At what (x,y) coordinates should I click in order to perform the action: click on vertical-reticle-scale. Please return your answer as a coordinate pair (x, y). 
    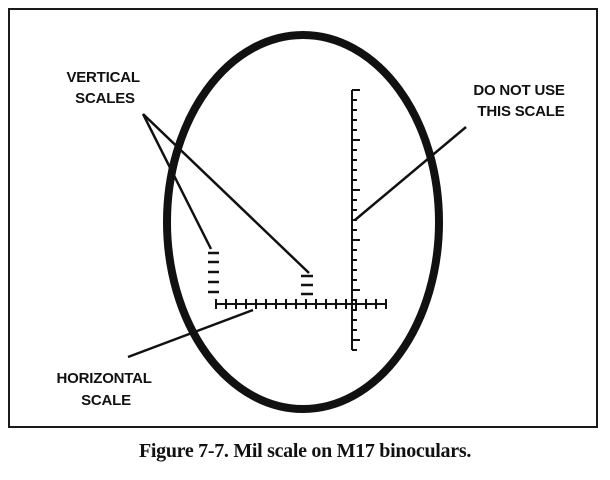
    Looking at the image, I should click on (355, 220).